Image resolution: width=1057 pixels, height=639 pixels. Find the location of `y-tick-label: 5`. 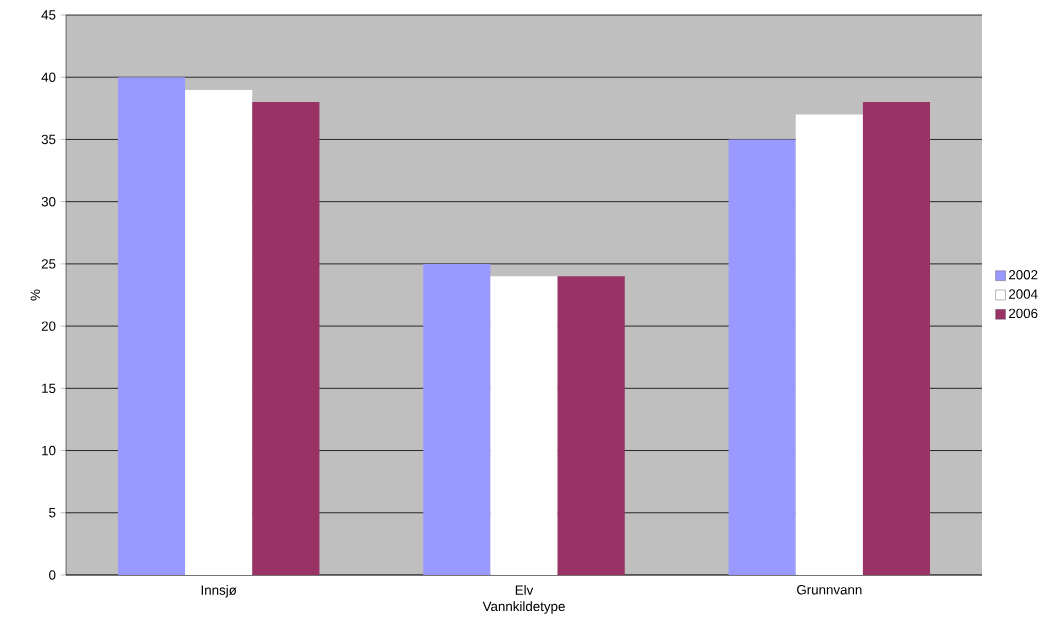

y-tick-label: 5 is located at coordinates (52, 513).